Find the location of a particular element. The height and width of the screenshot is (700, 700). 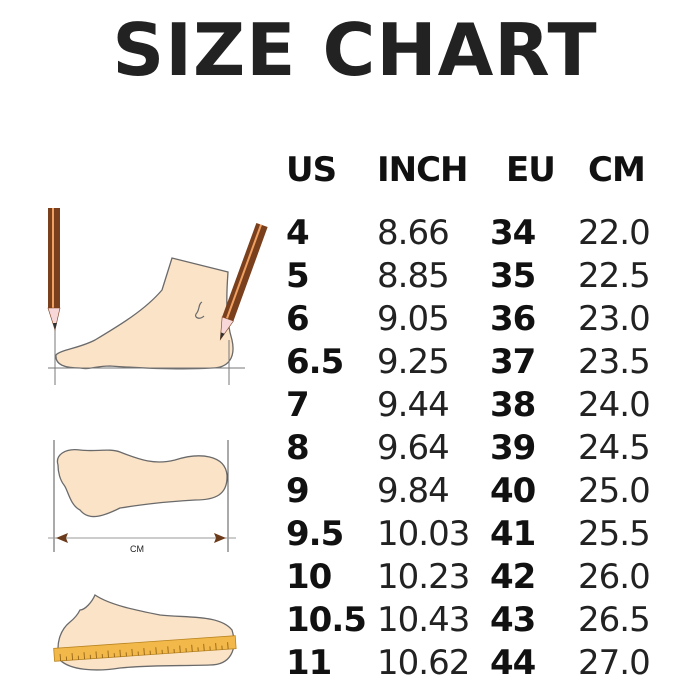

cell-us: 10 is located at coordinates (309, 577).